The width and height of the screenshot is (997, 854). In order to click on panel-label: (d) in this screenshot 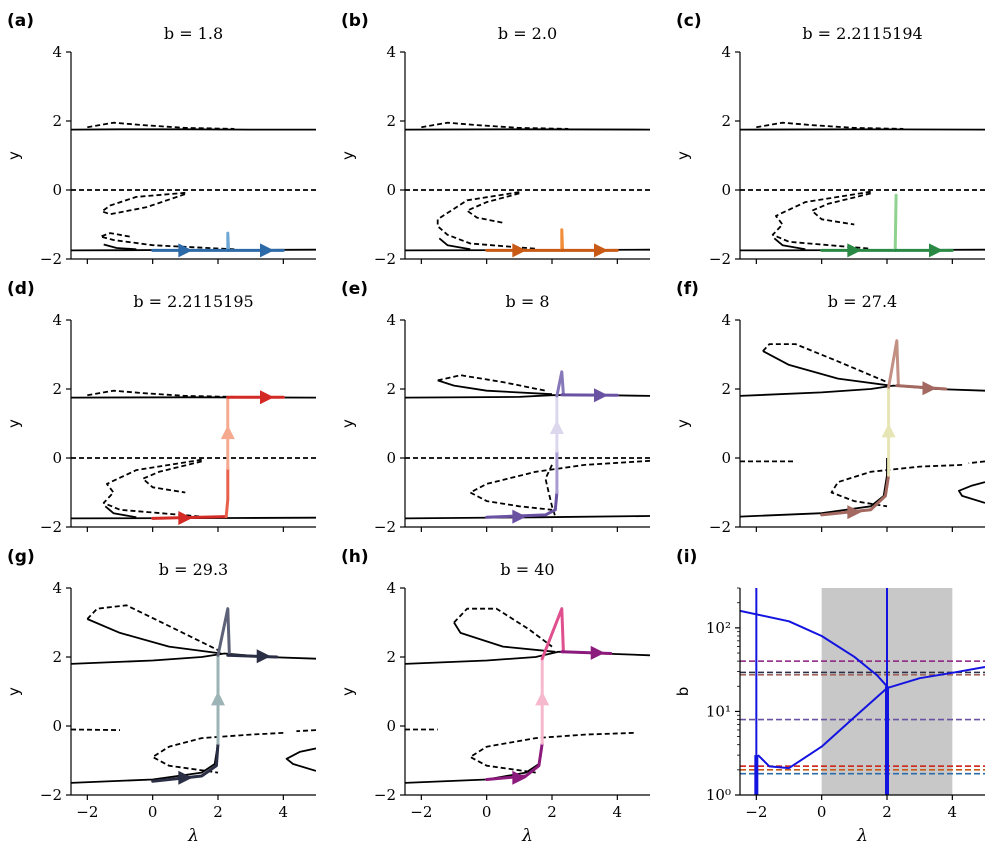, I will do `click(21, 289)`.